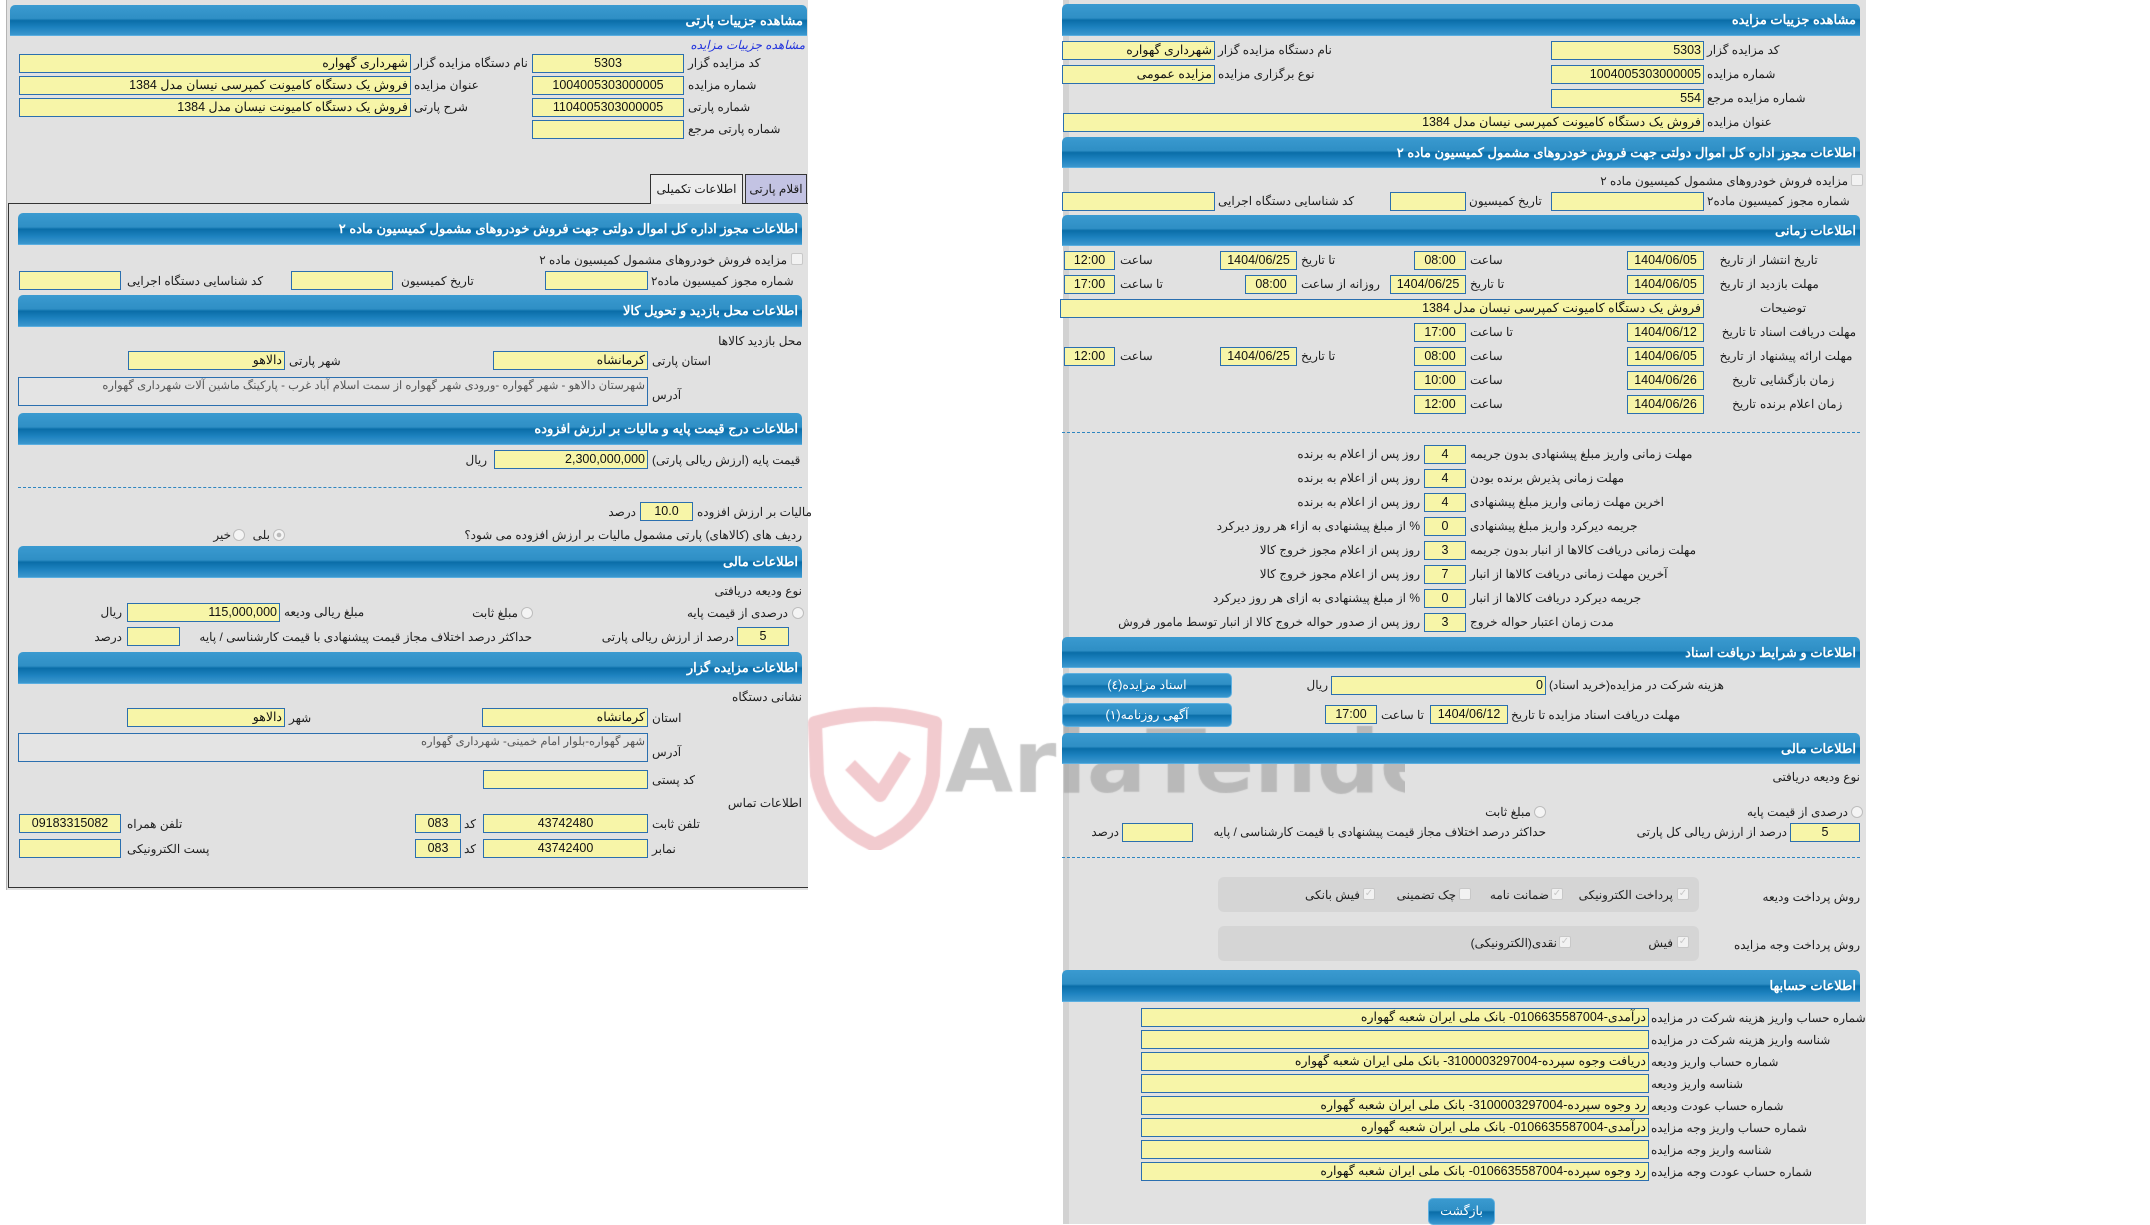 The height and width of the screenshot is (1225, 2150). I want to click on lot-province-field: کرمانشاه, so click(570, 360).